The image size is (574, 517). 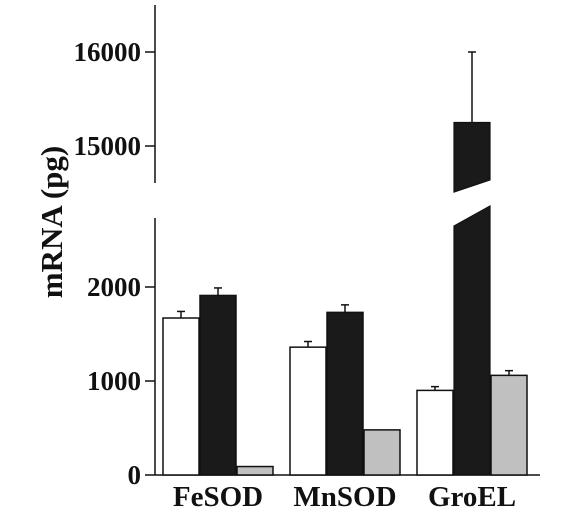 I want to click on bar-GroEL-s1-upper, so click(x=472, y=157).